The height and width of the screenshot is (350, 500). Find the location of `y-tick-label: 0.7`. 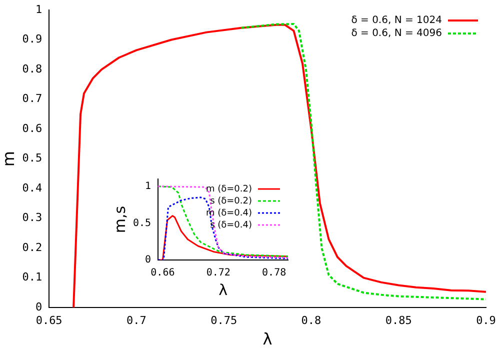

y-tick-label: 0.7 is located at coordinates (32, 99).